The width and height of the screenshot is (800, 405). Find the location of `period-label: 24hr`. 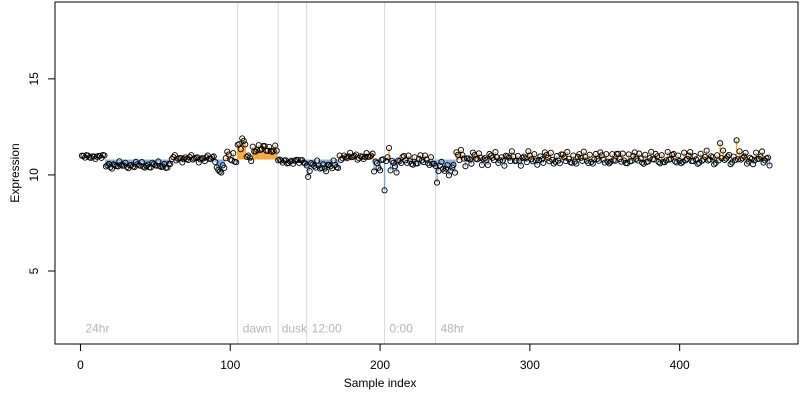

period-label: 24hr is located at coordinates (97, 329).